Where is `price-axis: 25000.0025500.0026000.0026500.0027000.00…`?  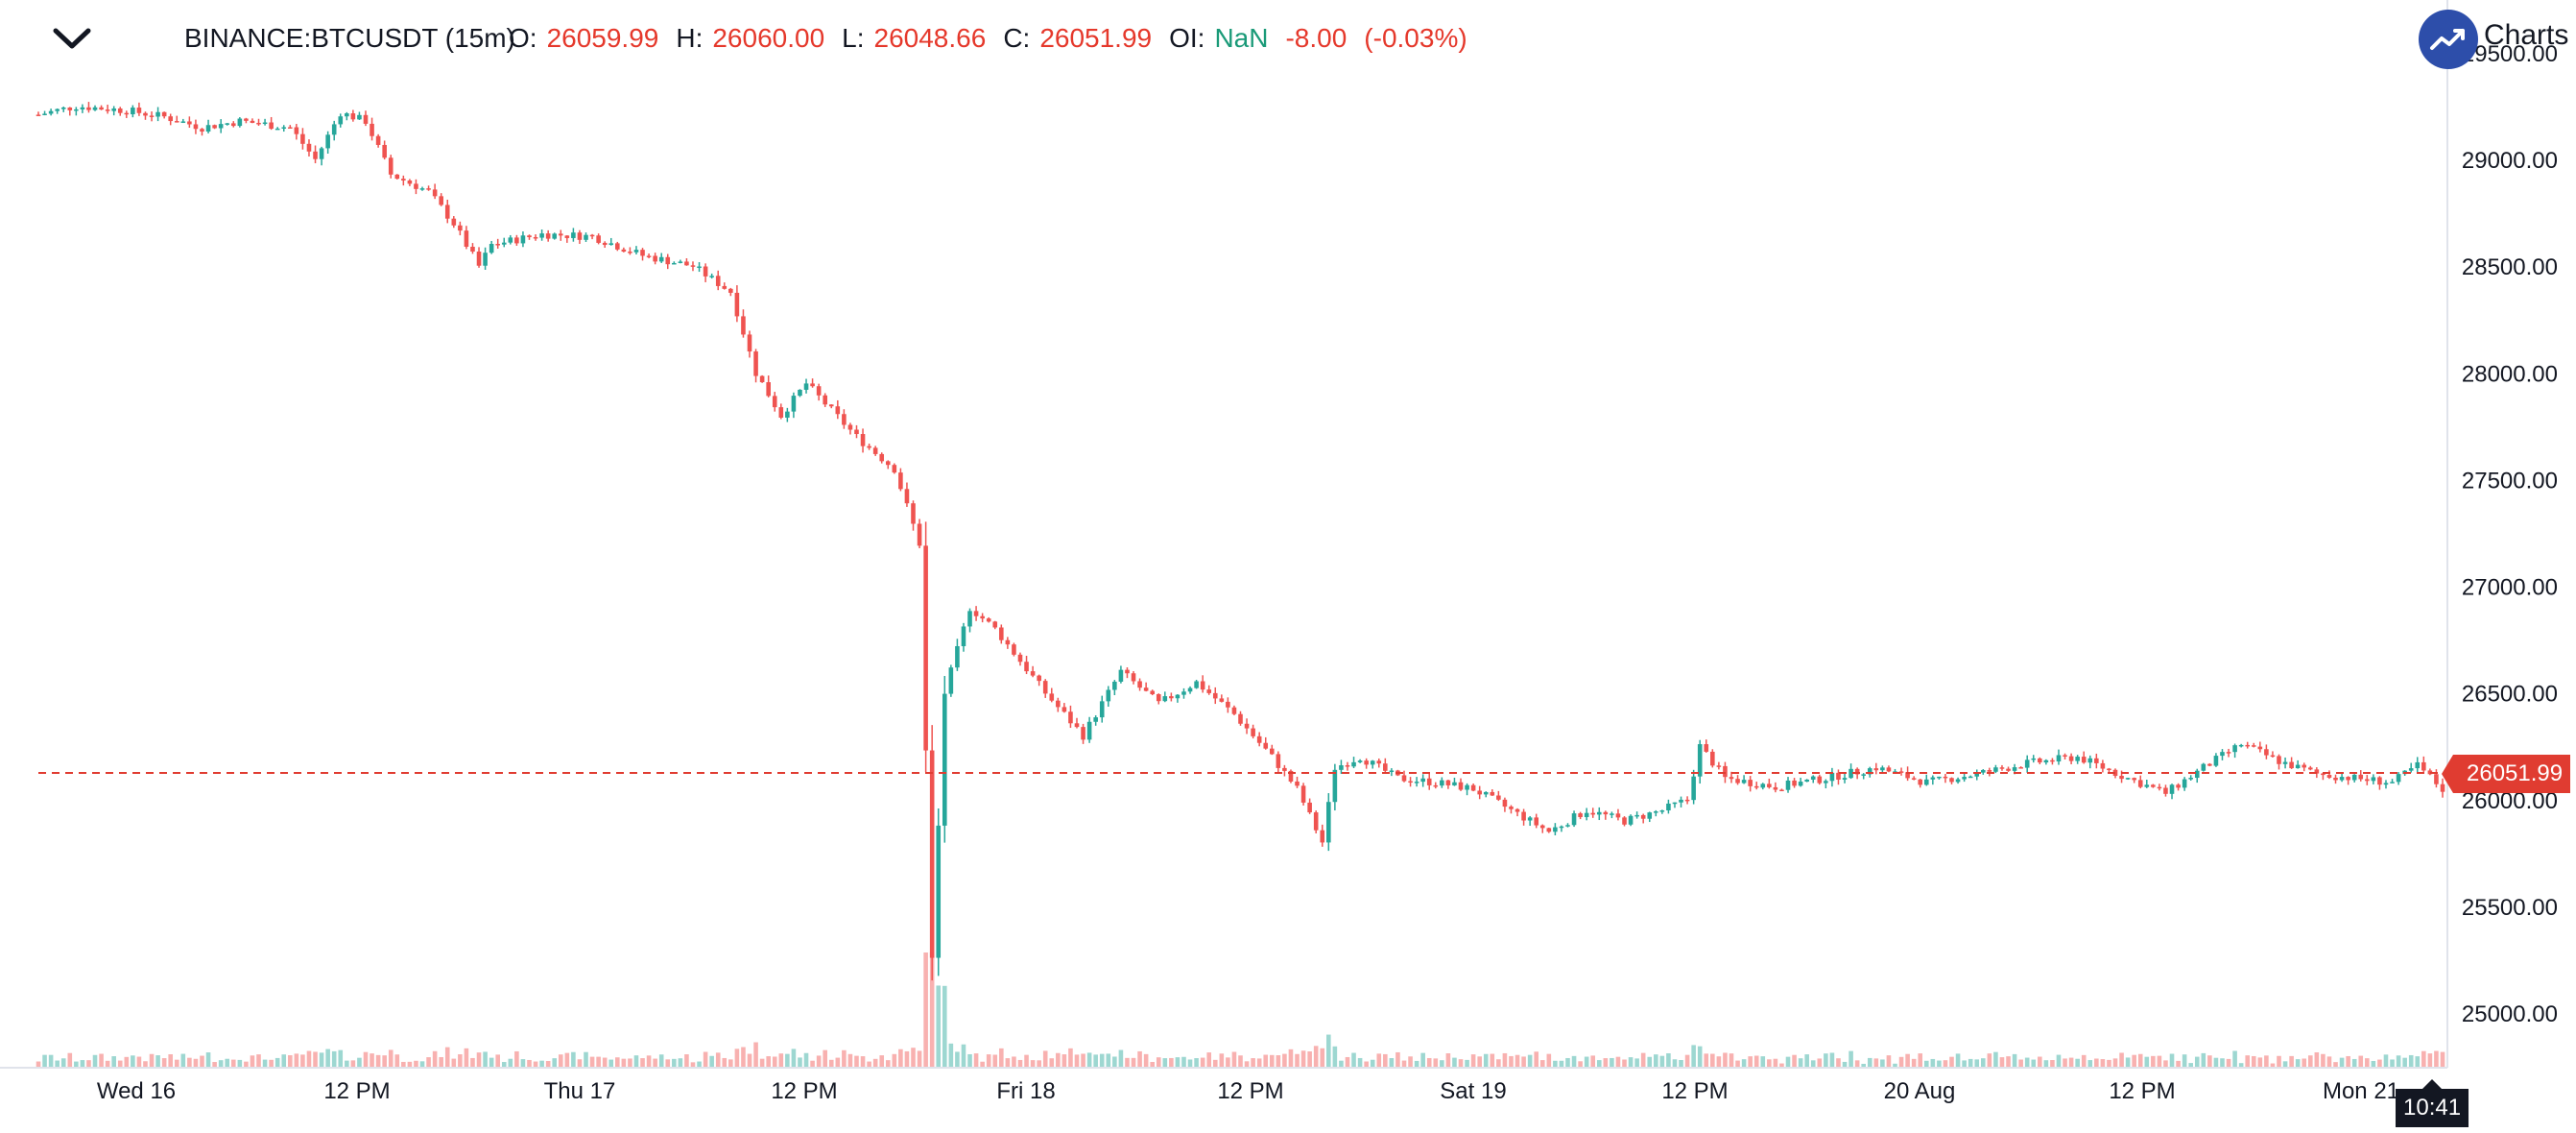 price-axis: 25000.0025500.0026000.0026500.0027000.00… is located at coordinates (2510, 534).